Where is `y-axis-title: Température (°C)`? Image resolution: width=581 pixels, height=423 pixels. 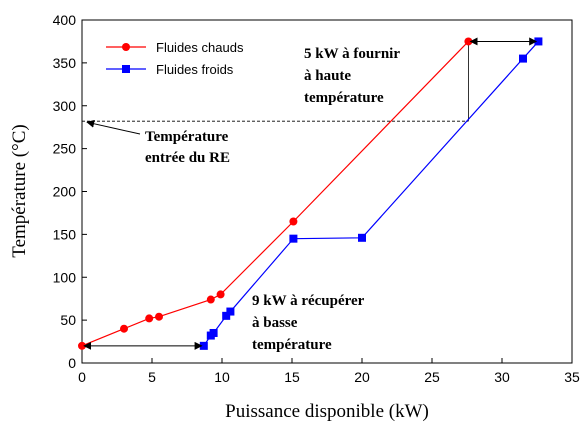
y-axis-title: Température (°C) is located at coordinates (19, 190).